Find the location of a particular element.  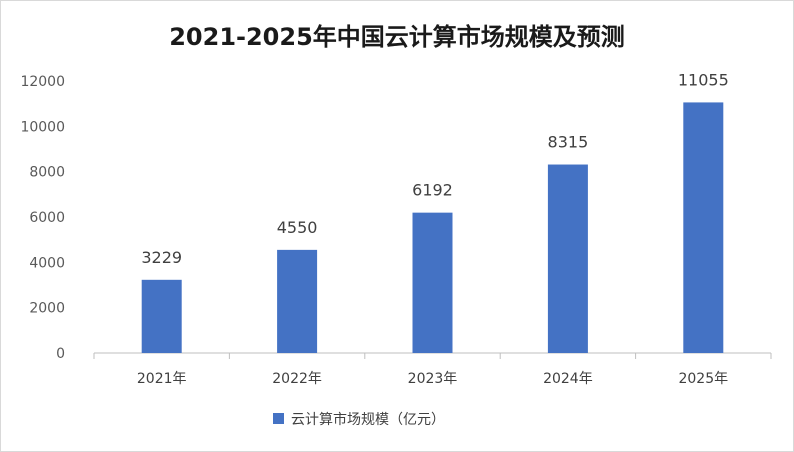

x-tick-label: 2024年 is located at coordinates (568, 379).